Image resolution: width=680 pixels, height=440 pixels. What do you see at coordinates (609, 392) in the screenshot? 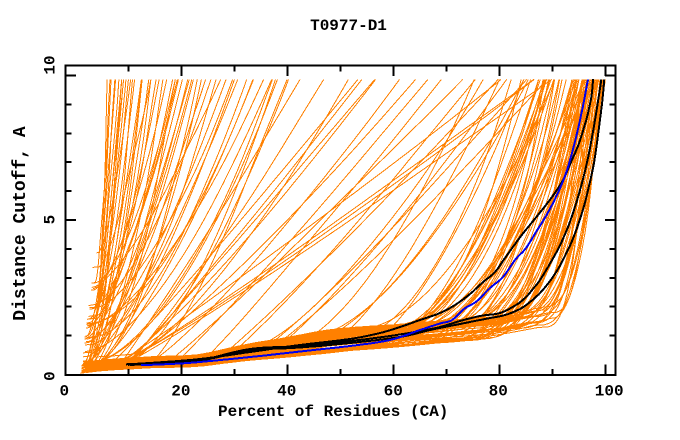
I see `svg-text: 100` at bounding box center [609, 392].